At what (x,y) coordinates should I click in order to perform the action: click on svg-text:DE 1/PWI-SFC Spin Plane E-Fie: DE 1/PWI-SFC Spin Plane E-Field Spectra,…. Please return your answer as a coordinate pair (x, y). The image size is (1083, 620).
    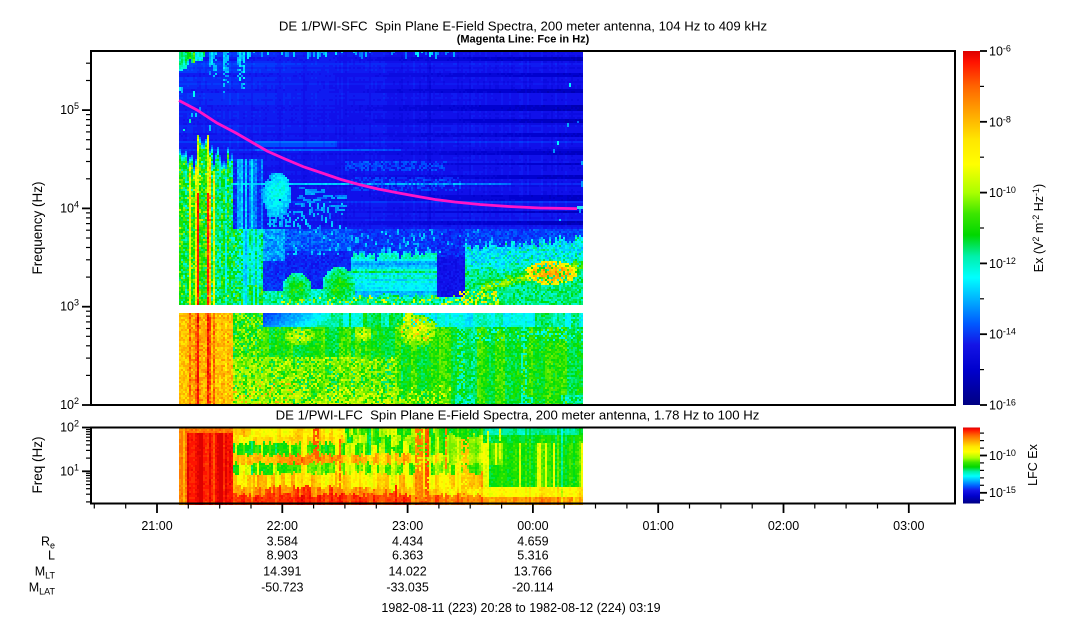
    Looking at the image, I should click on (523, 26).